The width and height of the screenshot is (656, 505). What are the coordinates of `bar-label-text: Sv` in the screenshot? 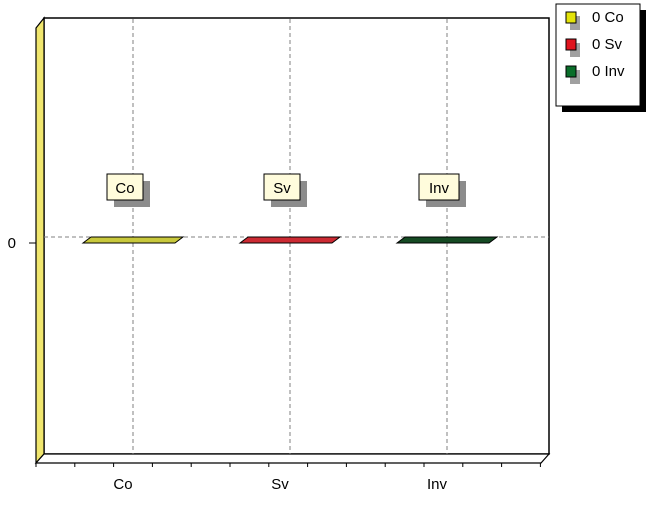 It's located at (282, 188).